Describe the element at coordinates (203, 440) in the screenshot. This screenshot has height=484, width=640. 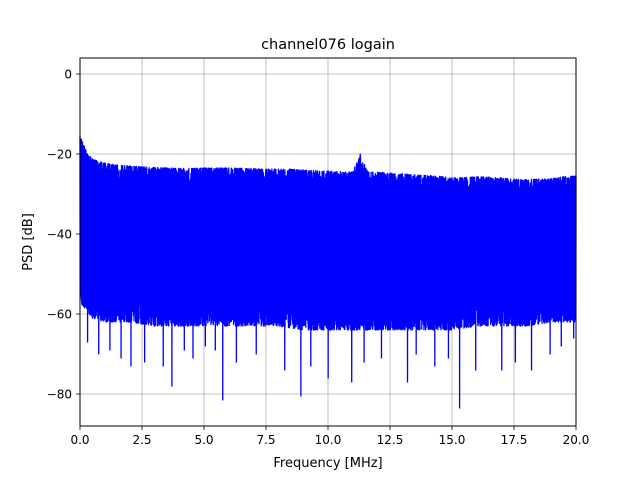
I see `x-tick-label: 5.0` at that location.